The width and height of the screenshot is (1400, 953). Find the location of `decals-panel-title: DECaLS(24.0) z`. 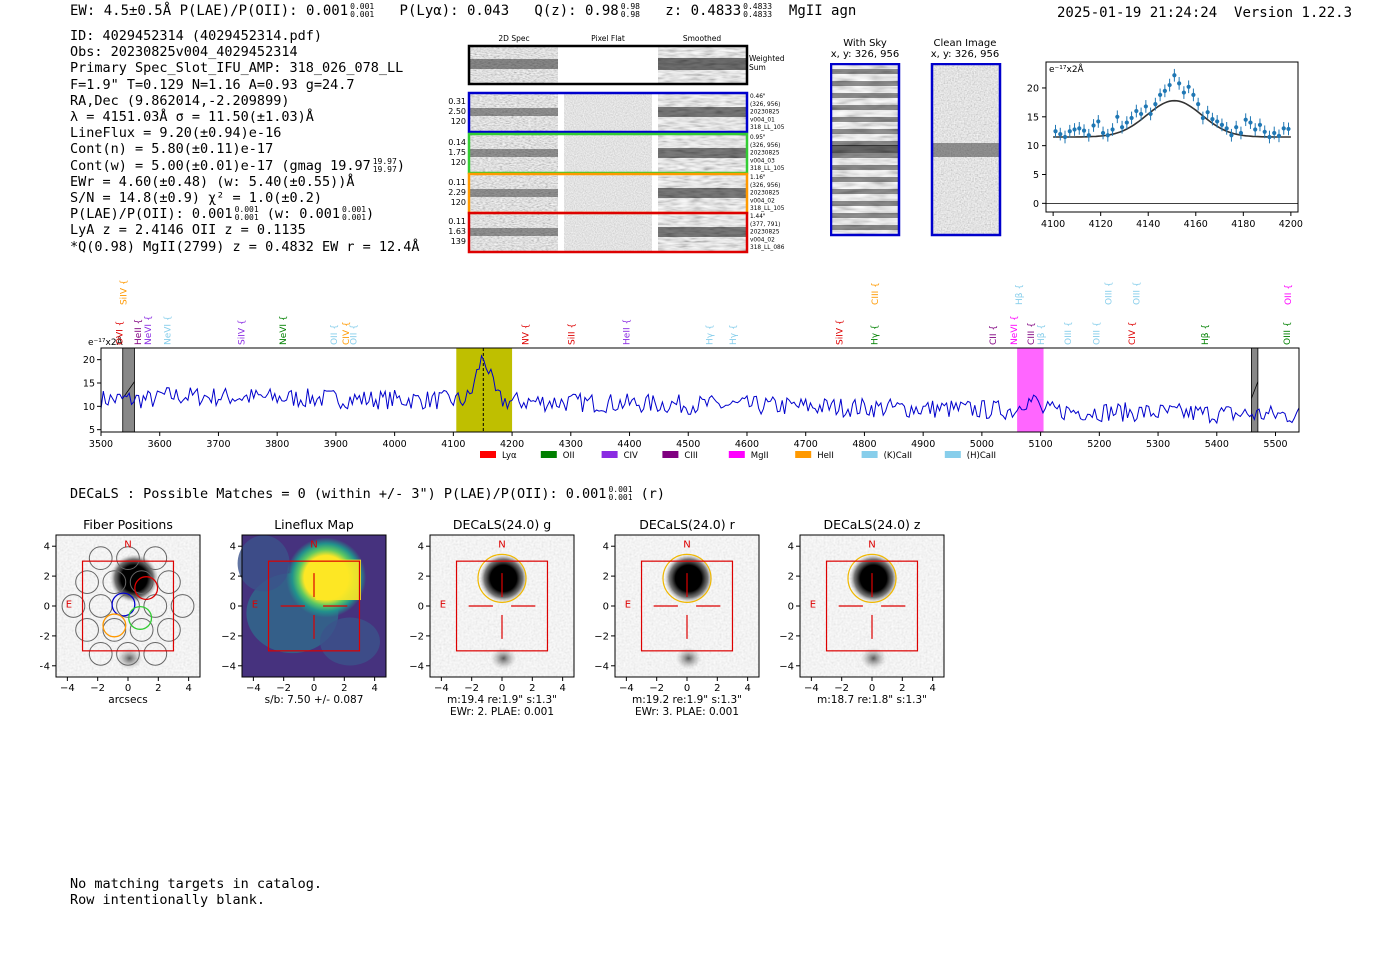

decals-panel-title: DECaLS(24.0) z is located at coordinates (872, 524).